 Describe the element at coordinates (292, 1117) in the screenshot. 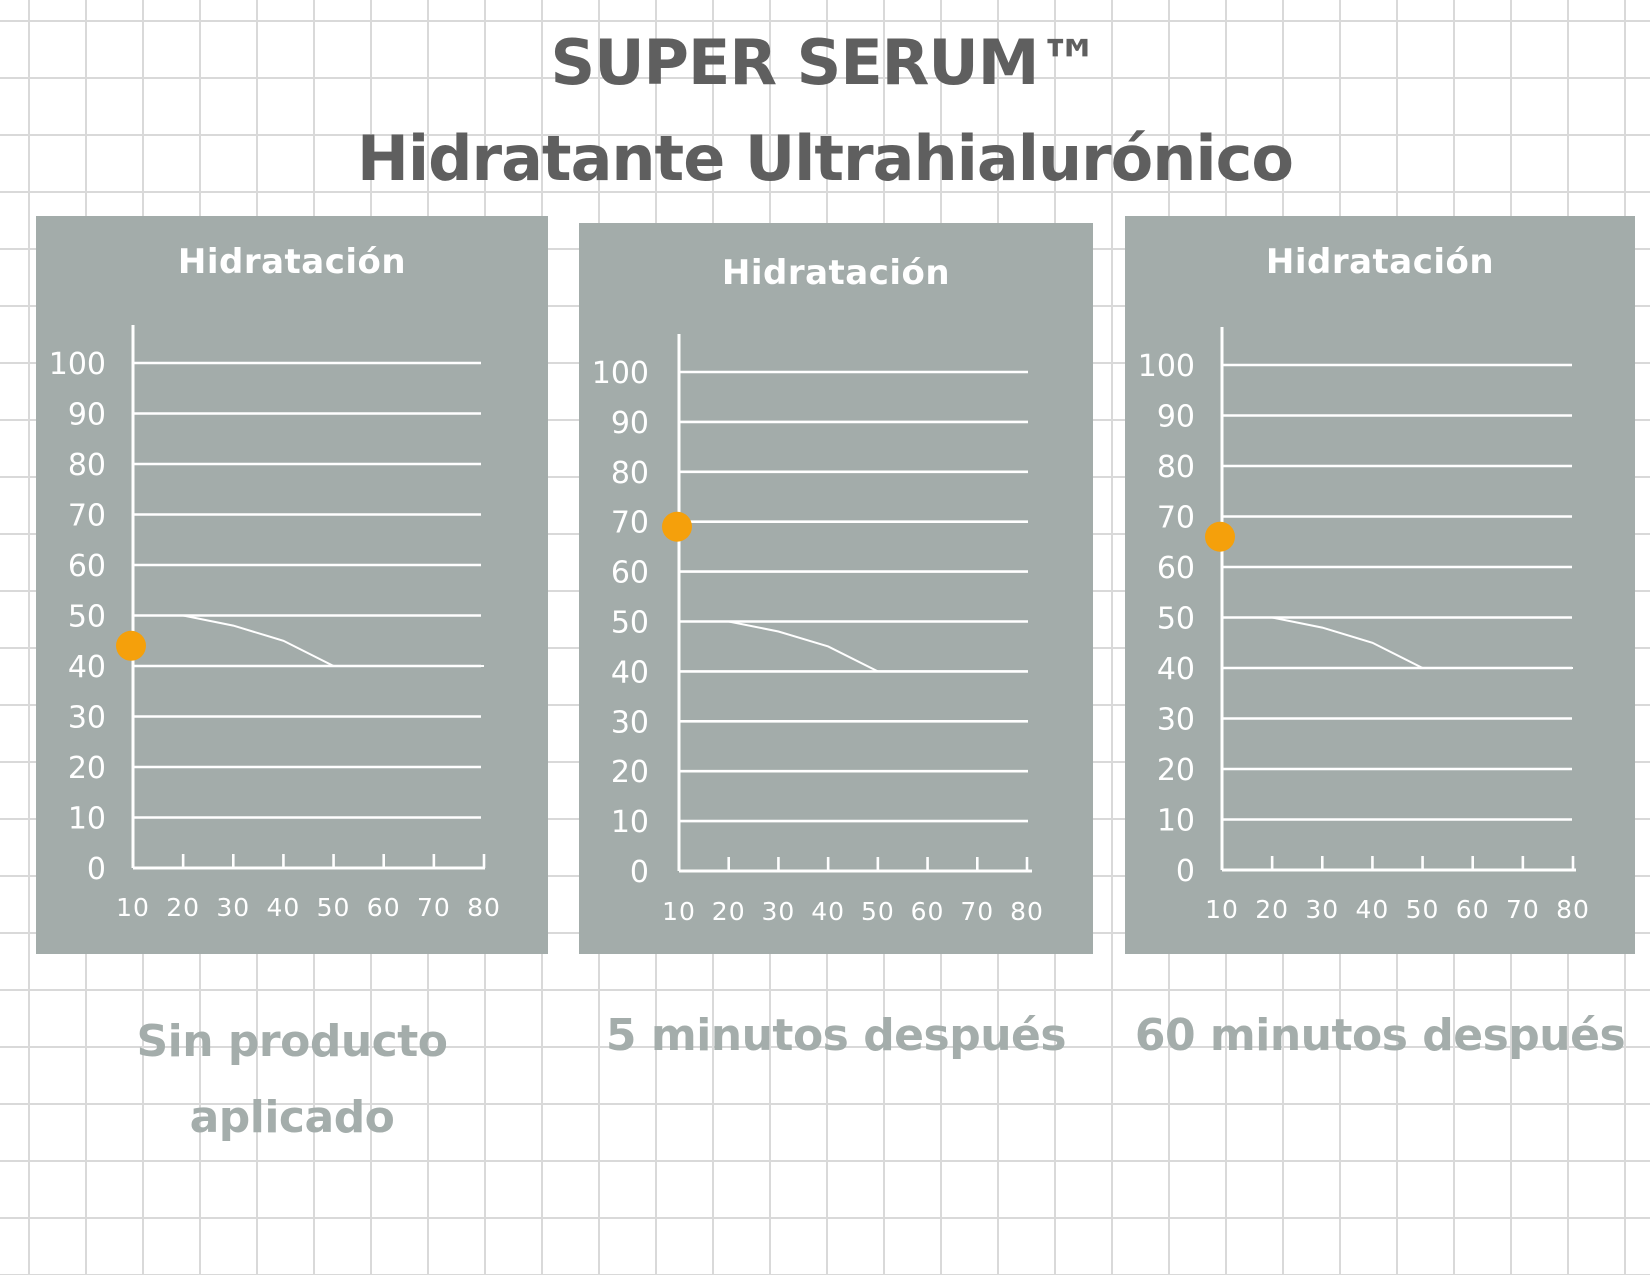

I see `caption-line: aplicado` at that location.